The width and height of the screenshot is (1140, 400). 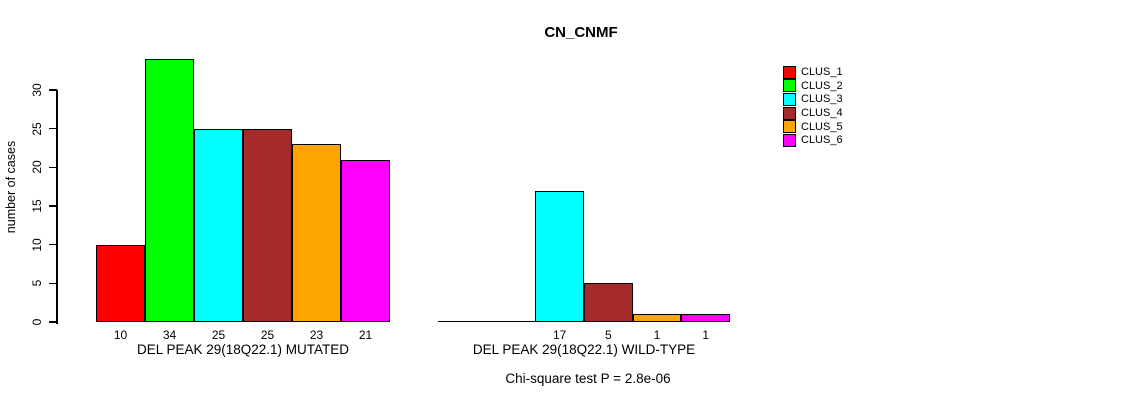 I want to click on y-tick-label: 30, so click(x=36, y=90).